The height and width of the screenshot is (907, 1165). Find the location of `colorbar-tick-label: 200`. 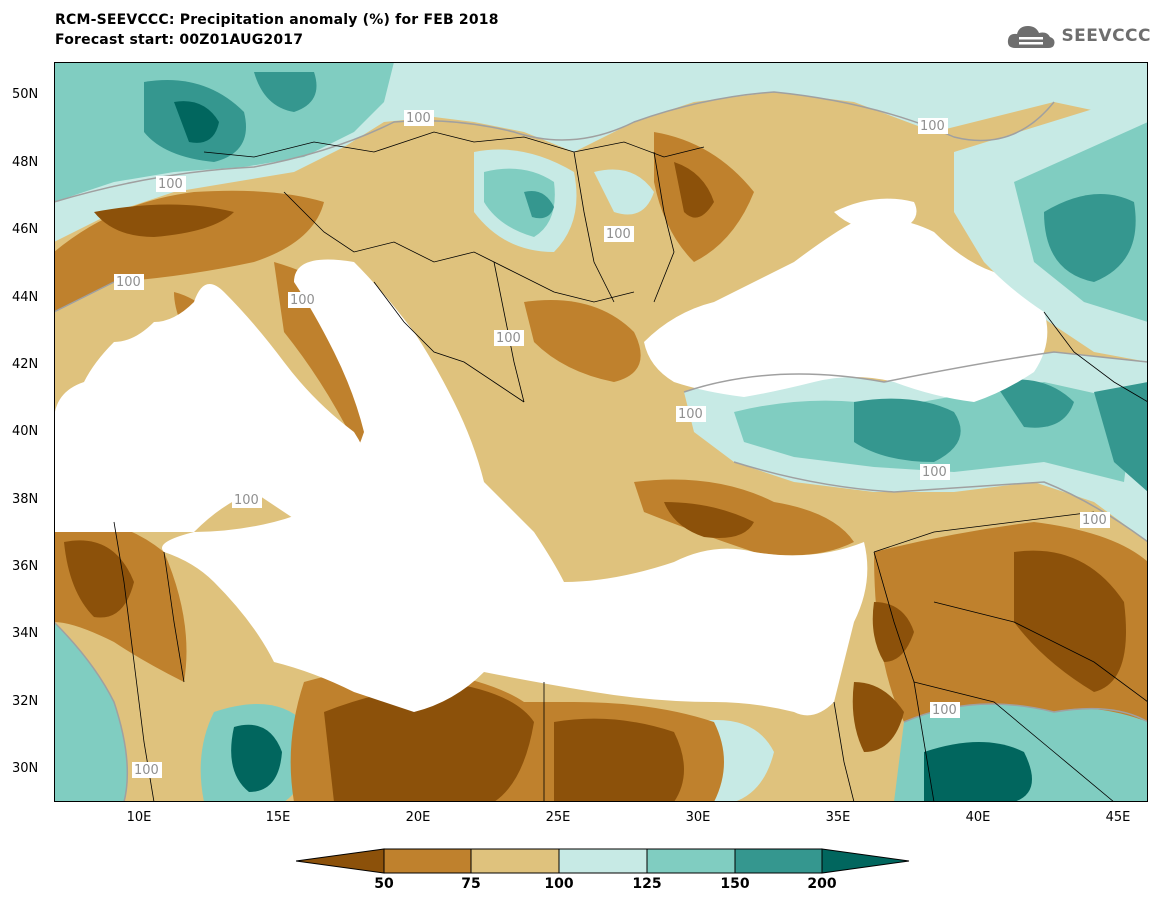

colorbar-tick-label: 200 is located at coordinates (822, 884).